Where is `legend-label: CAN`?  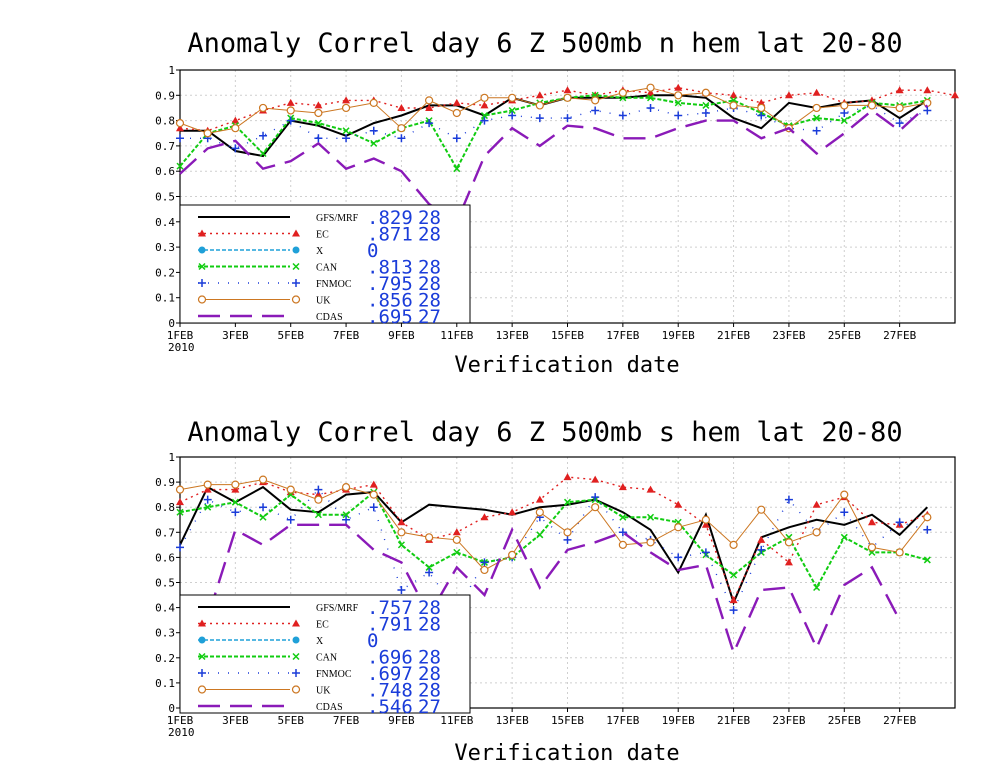
legend-label: CAN is located at coordinates (326, 268).